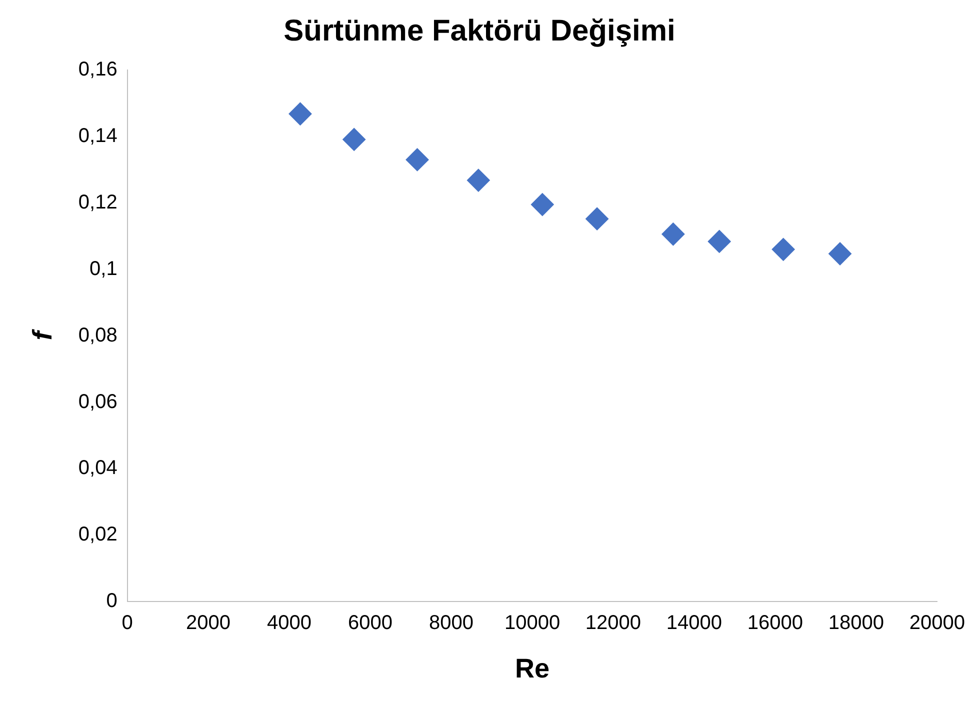  I want to click on y-tick-label: 0,12, so click(98, 202).